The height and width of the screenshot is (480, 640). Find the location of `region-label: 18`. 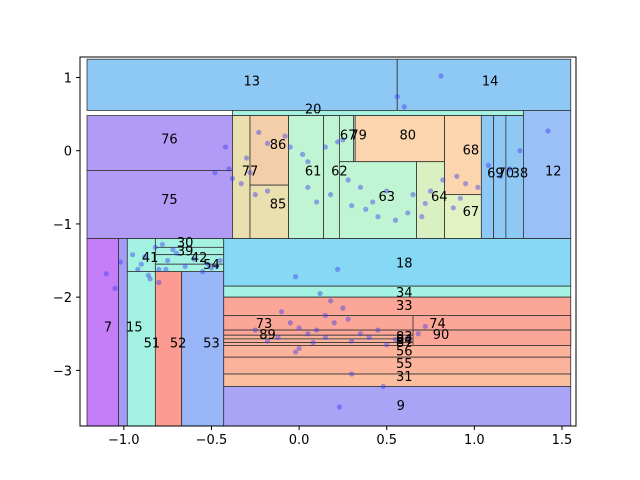

region-label: 18 is located at coordinates (404, 264).